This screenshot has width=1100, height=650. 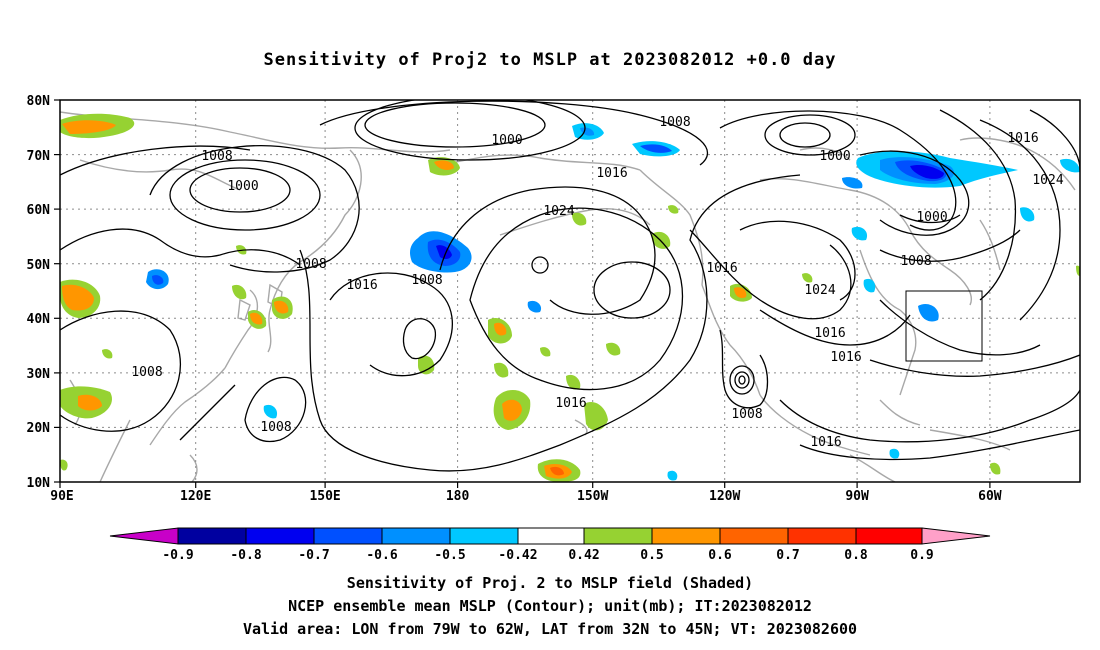 What do you see at coordinates (720, 555) in the screenshot?
I see `colorbar-label: 0.6` at bounding box center [720, 555].